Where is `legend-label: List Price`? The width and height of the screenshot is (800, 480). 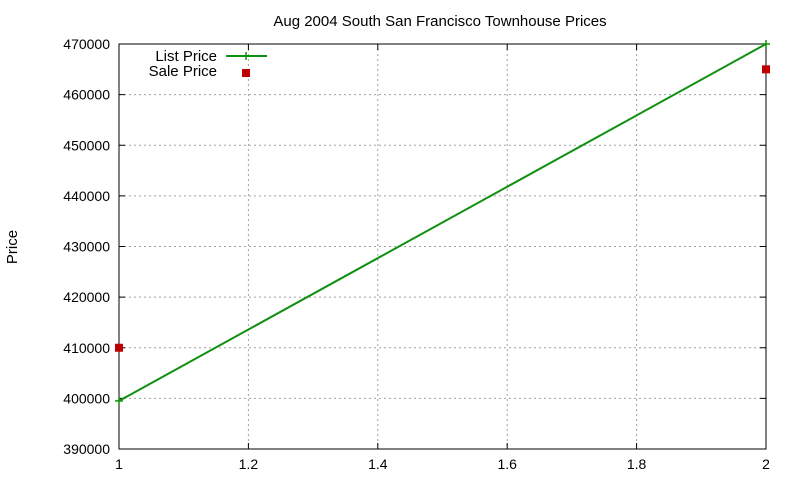
legend-label: List Price is located at coordinates (186, 56).